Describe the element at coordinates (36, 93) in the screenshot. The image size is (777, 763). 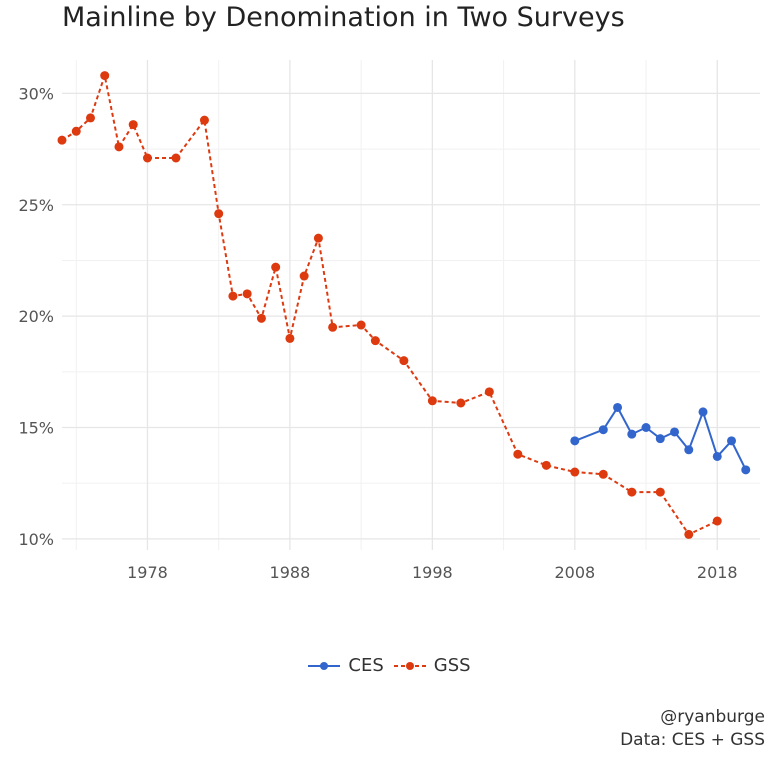
I see `y-tick-label: 30%` at that location.